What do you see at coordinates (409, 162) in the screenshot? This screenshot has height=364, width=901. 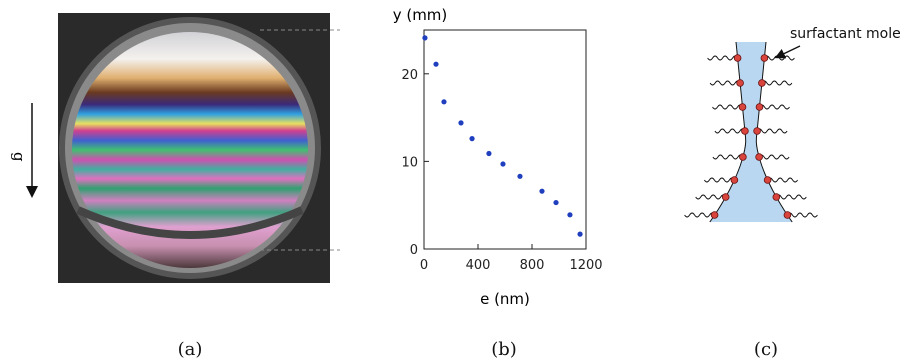 I see `y-tick-label: 10` at bounding box center [409, 162].